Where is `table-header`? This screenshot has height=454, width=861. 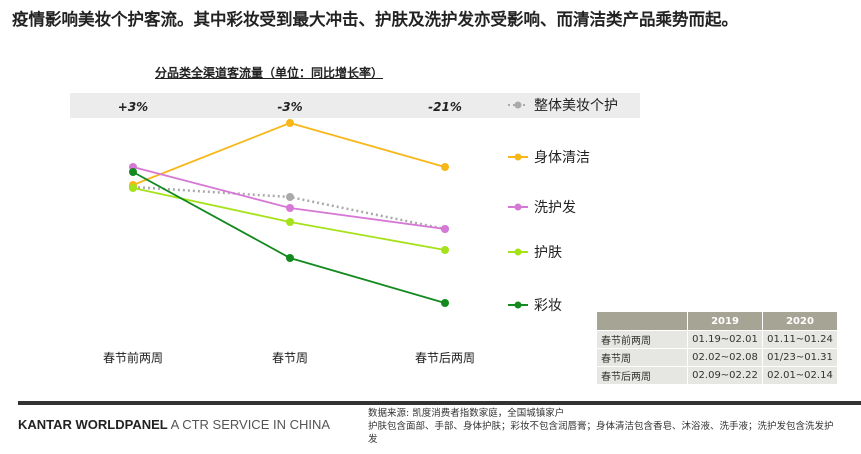
table-header is located at coordinates (642, 321).